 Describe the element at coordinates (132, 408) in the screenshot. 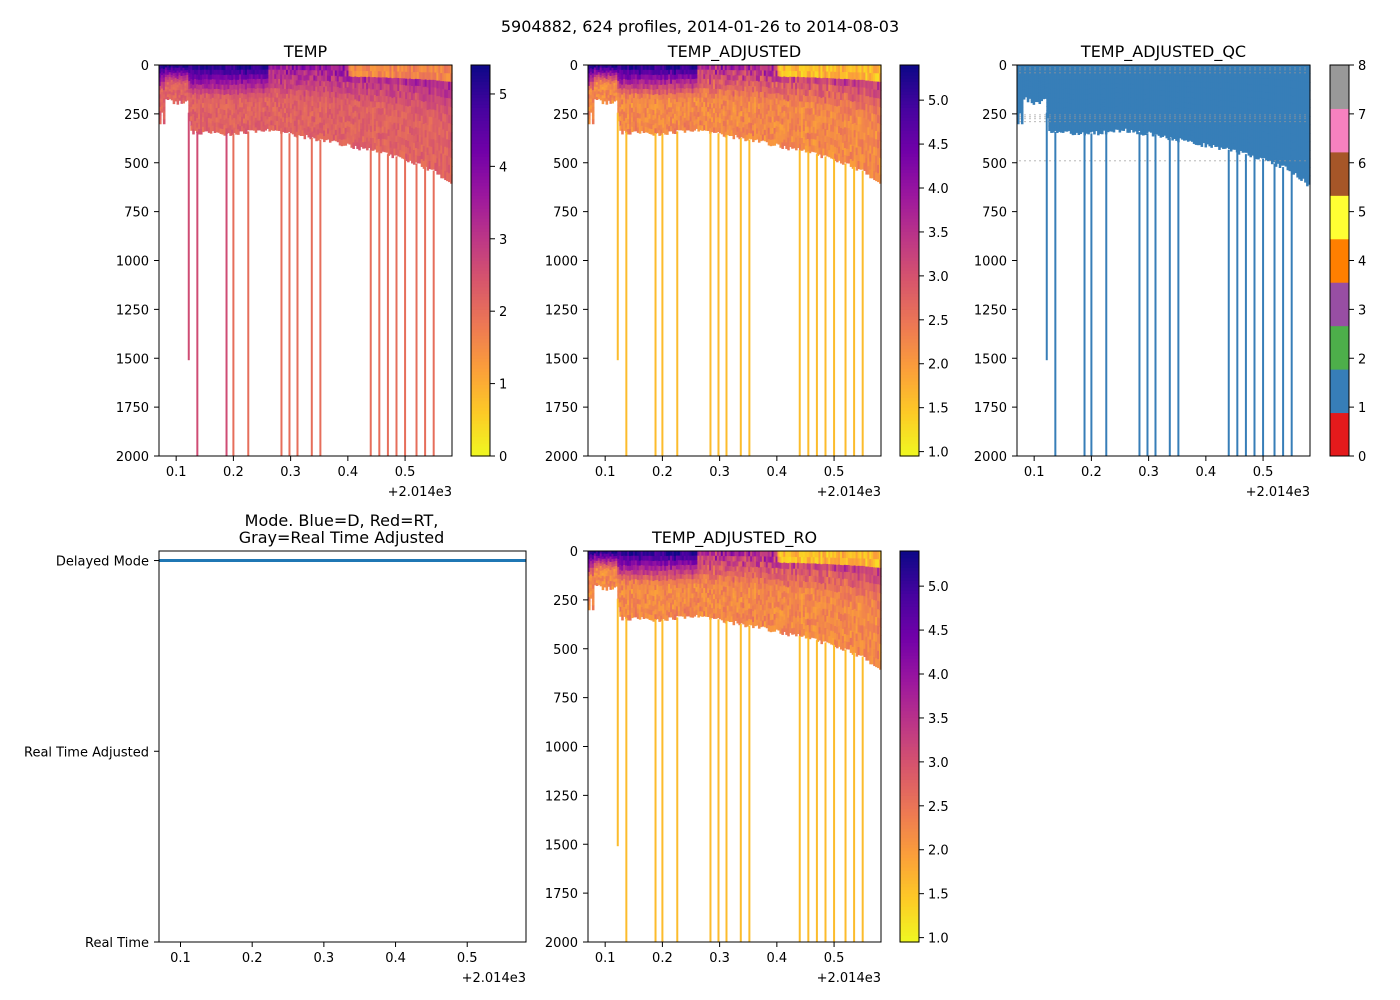

I see `y-tick-label: 1750` at that location.